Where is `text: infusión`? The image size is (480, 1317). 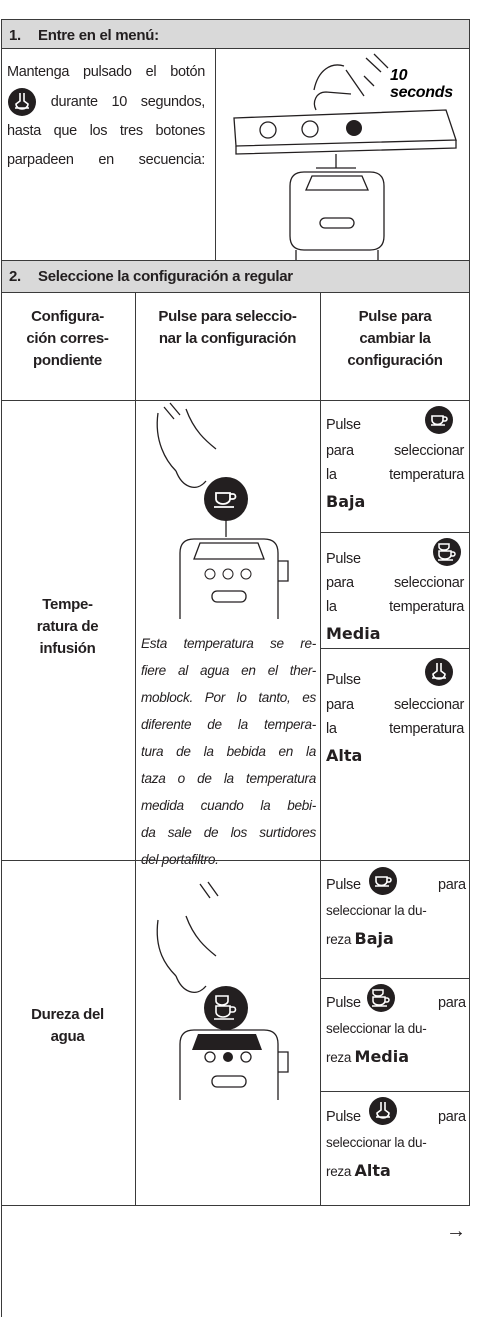 text: infusión is located at coordinates (67, 648).